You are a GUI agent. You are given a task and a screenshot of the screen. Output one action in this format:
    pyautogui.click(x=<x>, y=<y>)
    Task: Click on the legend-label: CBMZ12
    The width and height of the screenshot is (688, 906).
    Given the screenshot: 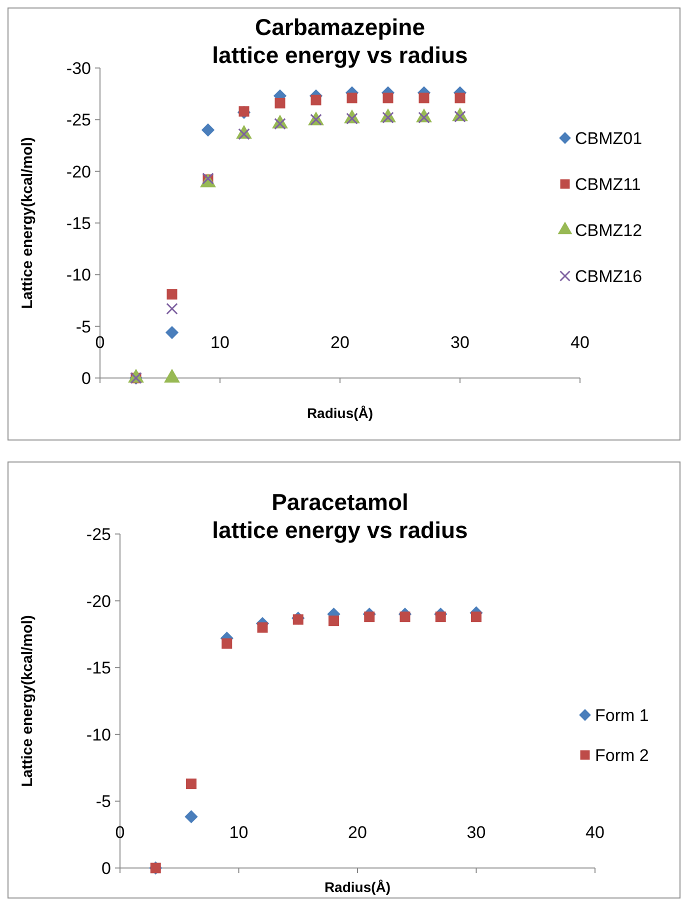 What is the action you would take?
    pyautogui.click(x=608, y=230)
    